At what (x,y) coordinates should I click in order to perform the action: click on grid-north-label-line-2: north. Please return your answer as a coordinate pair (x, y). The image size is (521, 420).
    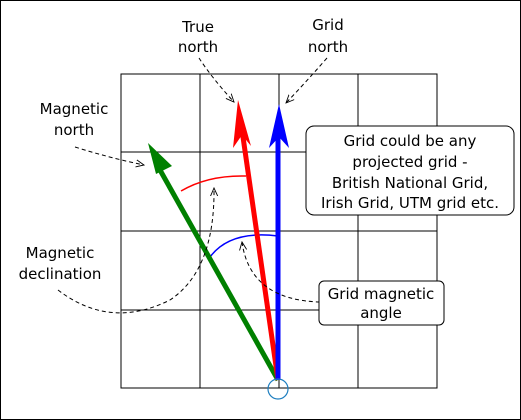
    Looking at the image, I should click on (328, 47).